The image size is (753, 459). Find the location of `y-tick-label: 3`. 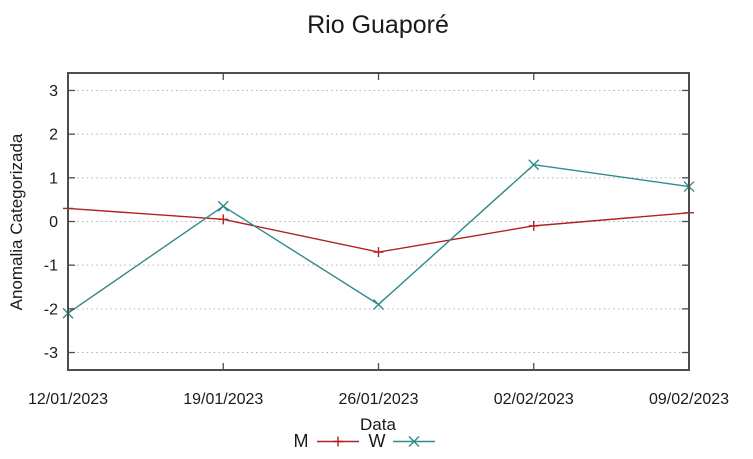

y-tick-label: 3 is located at coordinates (53, 91).